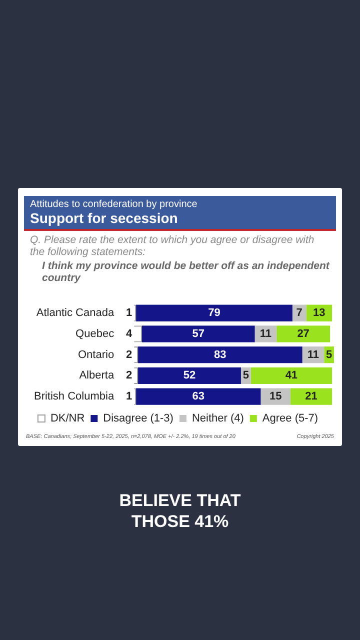  I want to click on y-tick-label: Quebec, so click(95, 334).